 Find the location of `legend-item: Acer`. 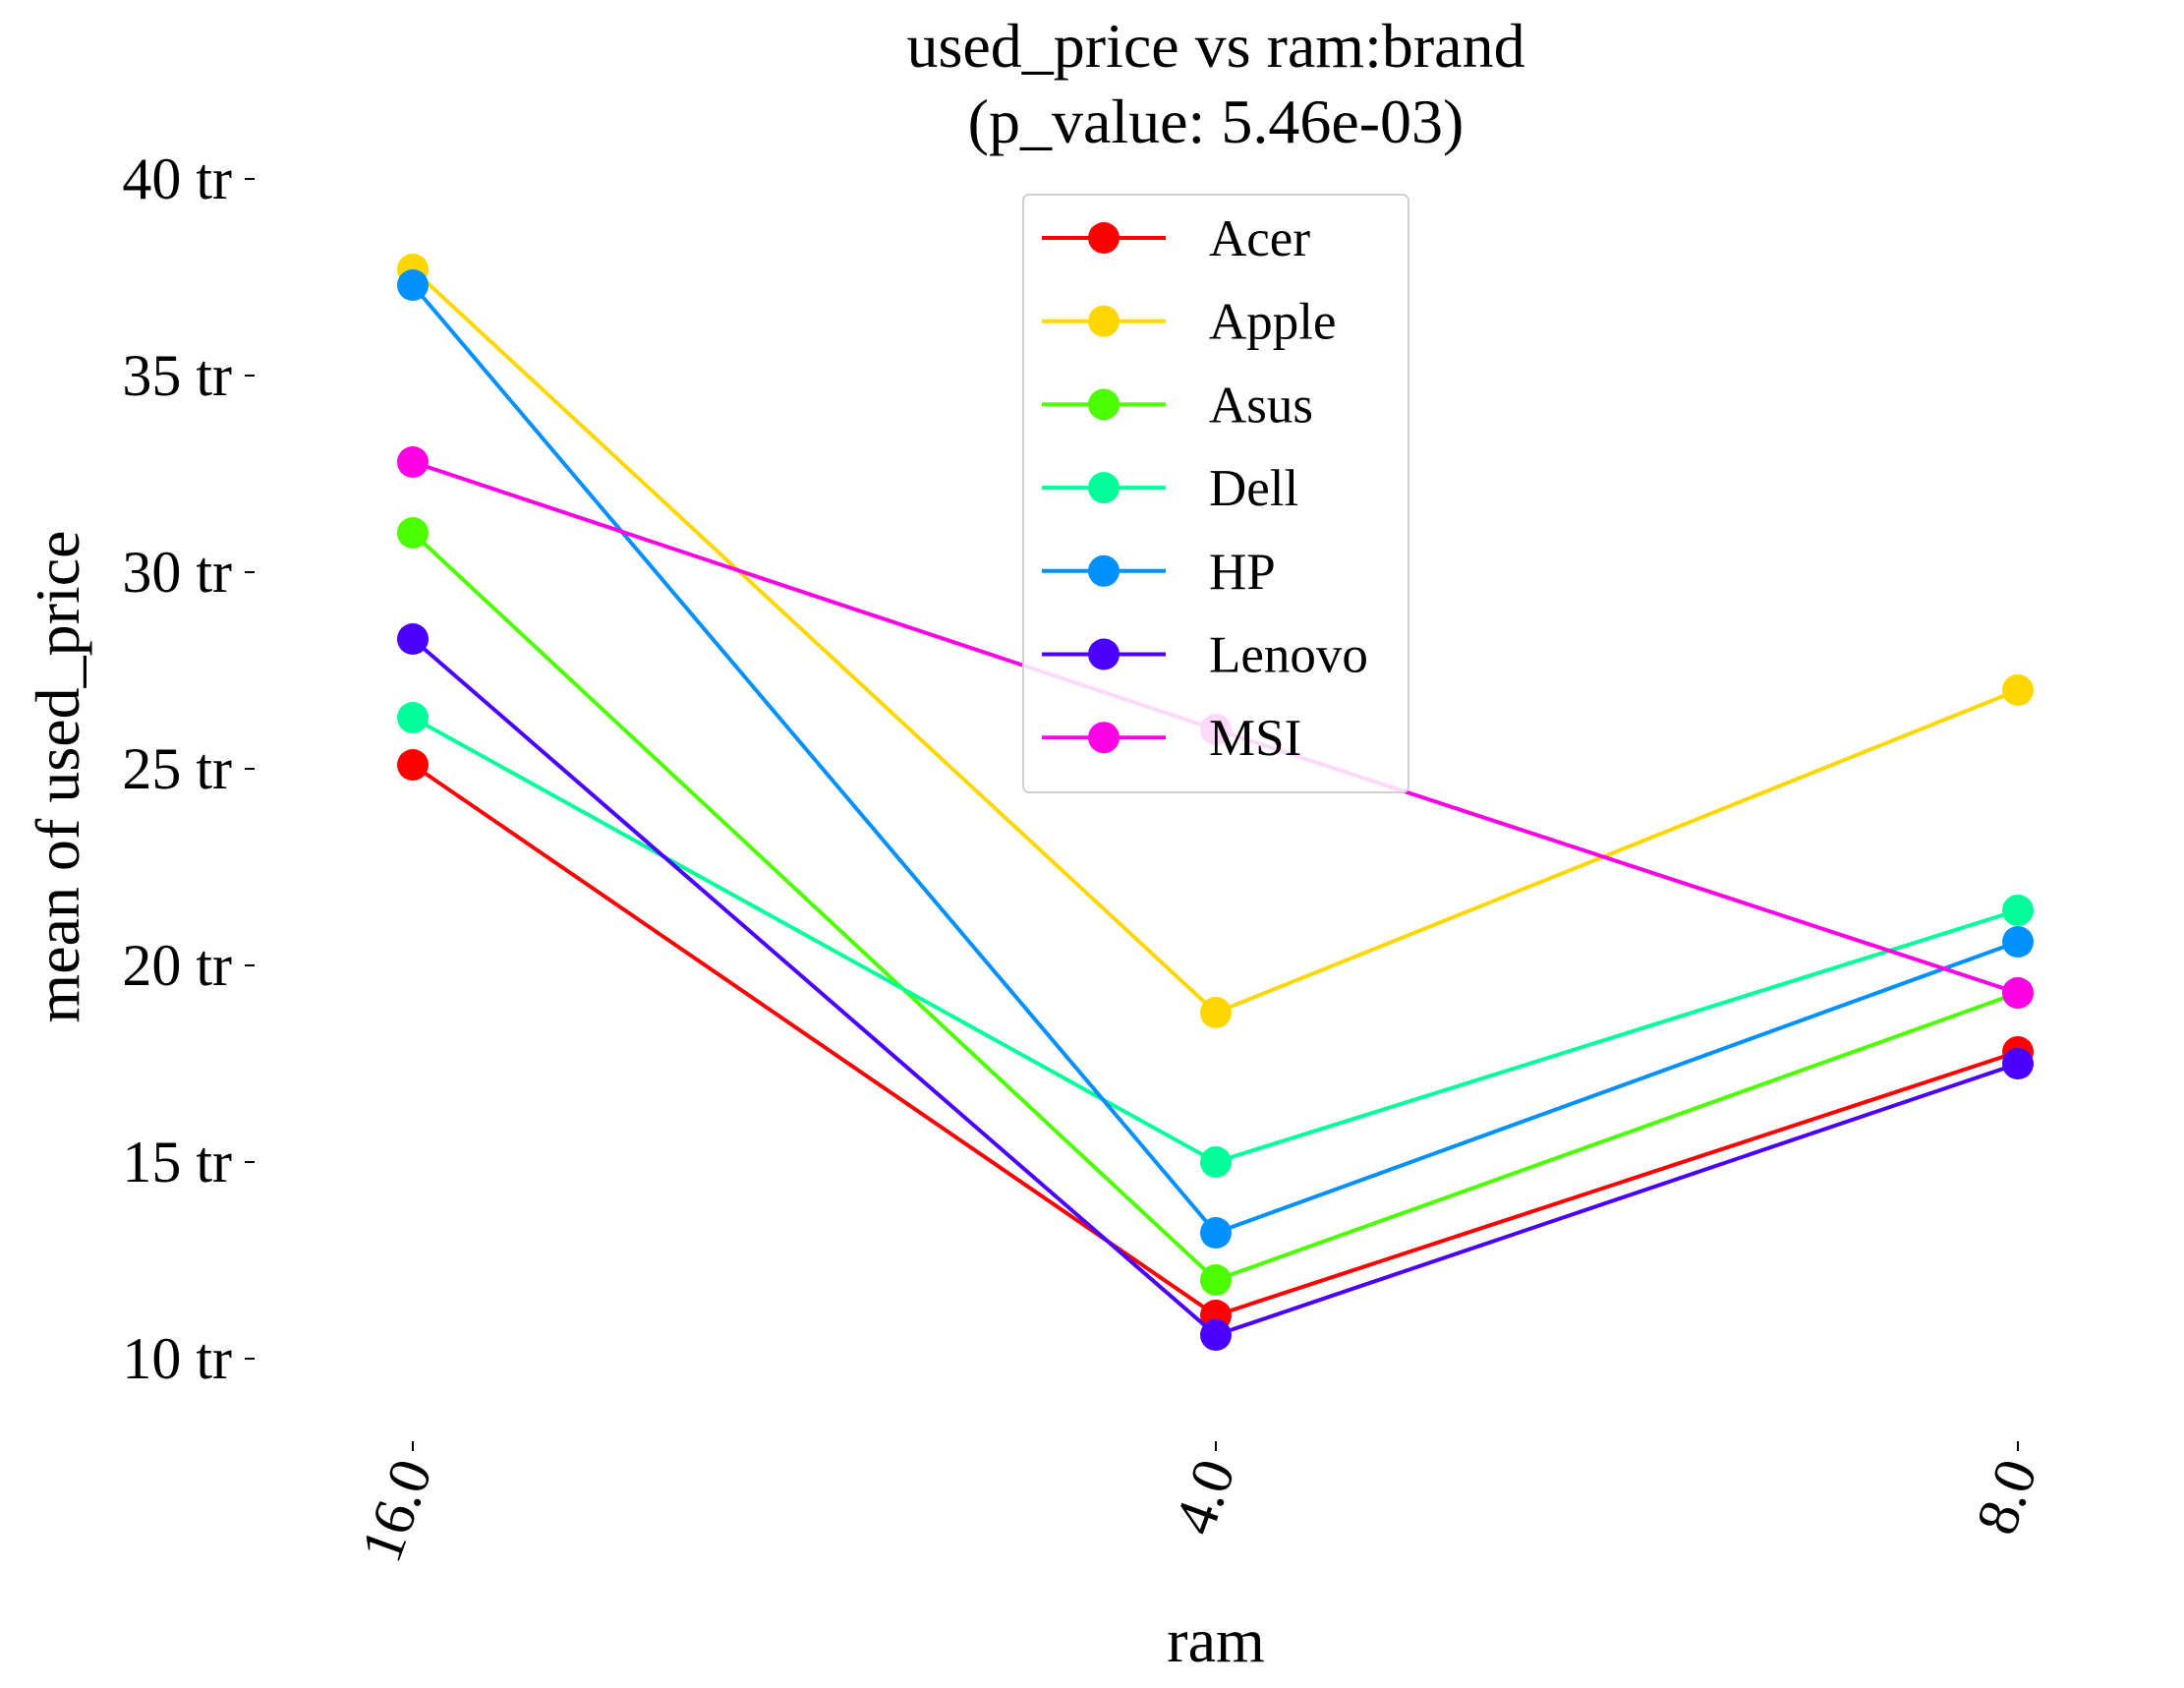

legend-item: Acer is located at coordinates (1176, 238).